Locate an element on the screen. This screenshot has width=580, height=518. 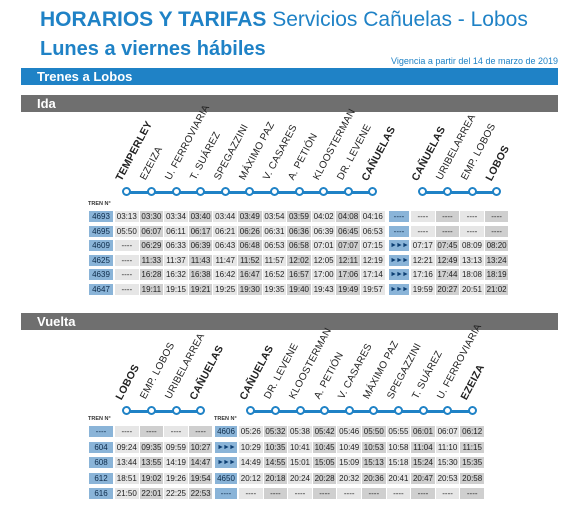
time-cell: 19:40 is located at coordinates (299, 289).